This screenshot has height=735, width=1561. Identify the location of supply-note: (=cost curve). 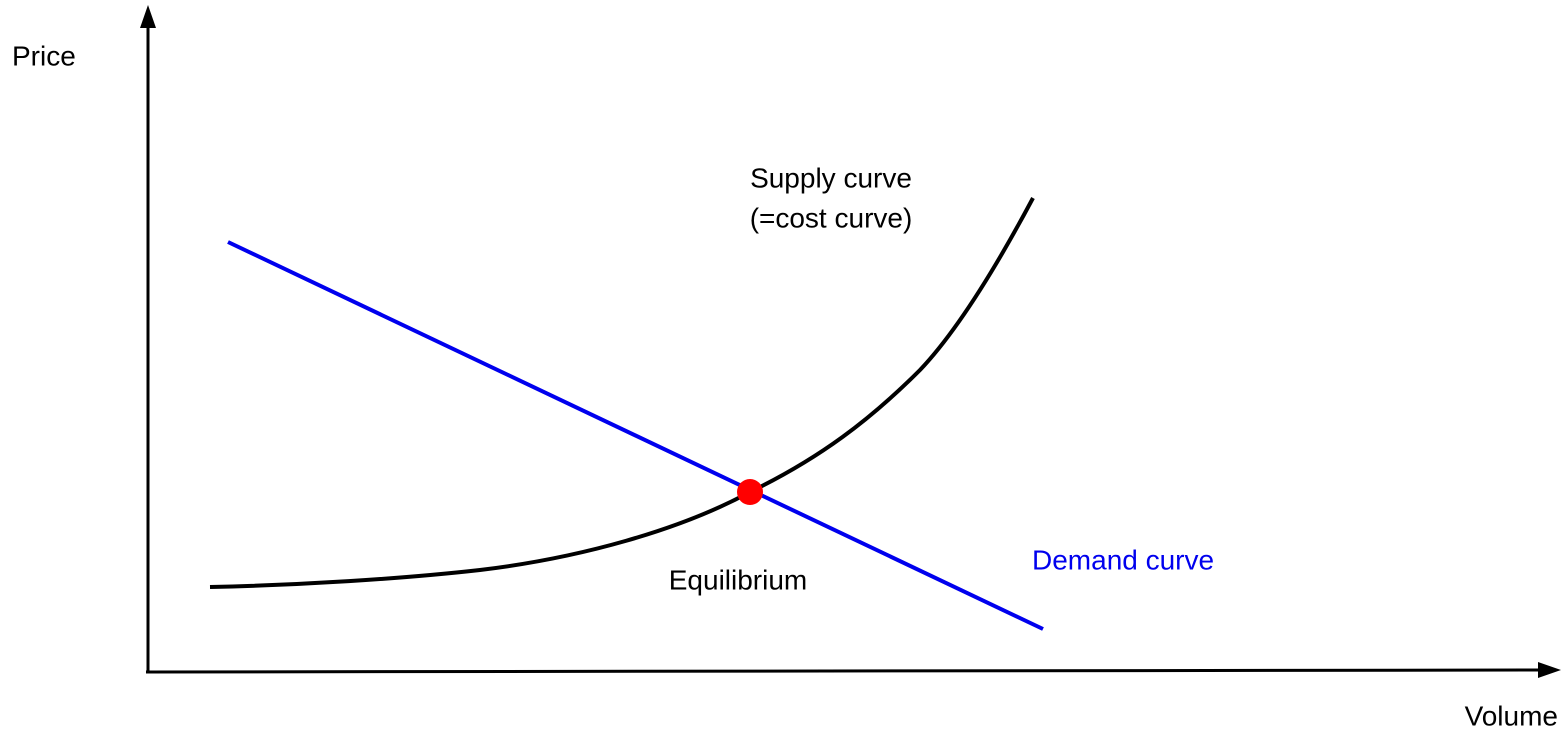
(831, 217).